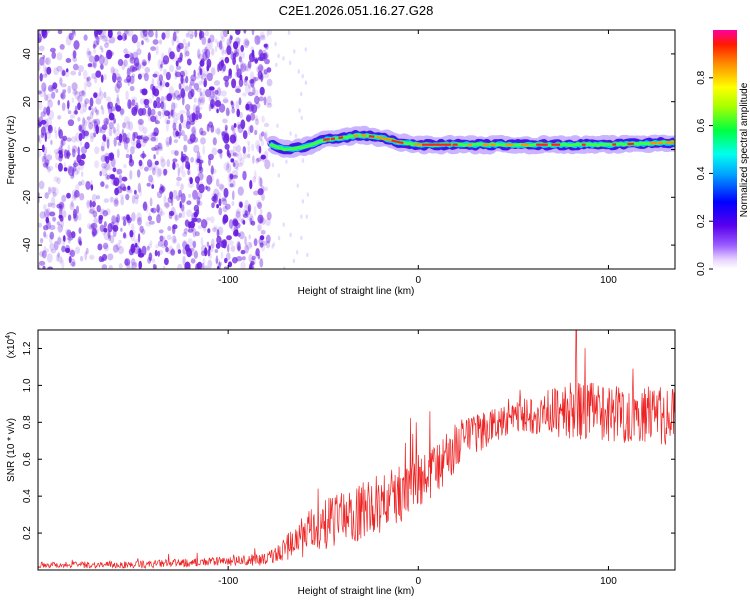 The height and width of the screenshot is (600, 750). I want to click on colorbar-ticks: 0.0 0.2 0.4 0.6 0.8, so click(704, 173).